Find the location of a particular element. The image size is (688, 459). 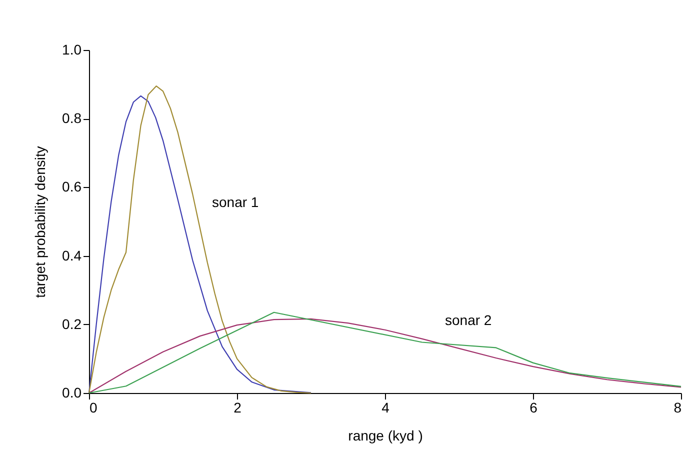

x-tick-label: 8 is located at coordinates (678, 408).